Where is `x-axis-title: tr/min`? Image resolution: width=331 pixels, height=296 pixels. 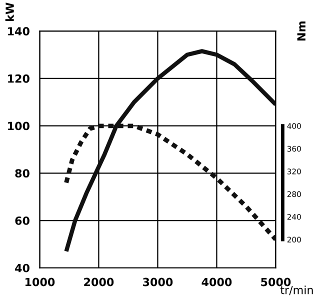 x-axis-title: tr/min is located at coordinates (296, 291).